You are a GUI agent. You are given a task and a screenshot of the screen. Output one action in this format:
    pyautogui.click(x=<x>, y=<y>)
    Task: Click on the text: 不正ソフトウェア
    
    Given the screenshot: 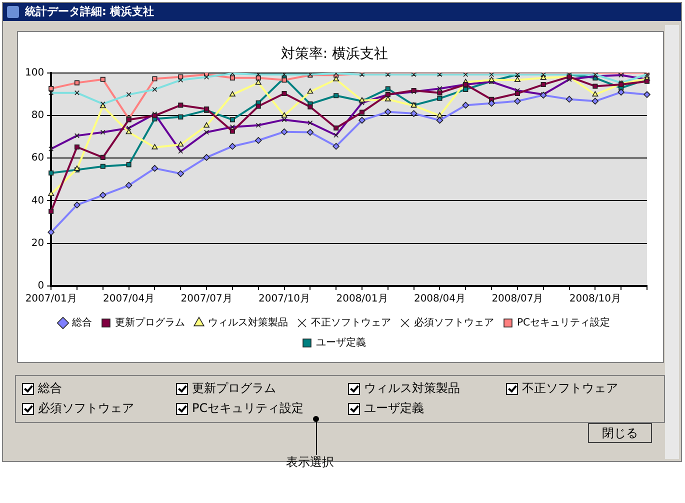 What is the action you would take?
    pyautogui.click(x=570, y=388)
    